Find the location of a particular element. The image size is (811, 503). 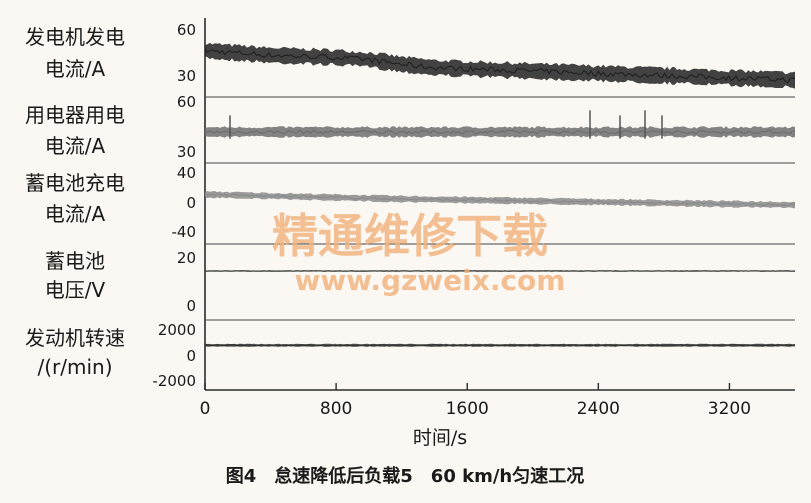

x-tick-label-3200: 3200 is located at coordinates (729, 409).